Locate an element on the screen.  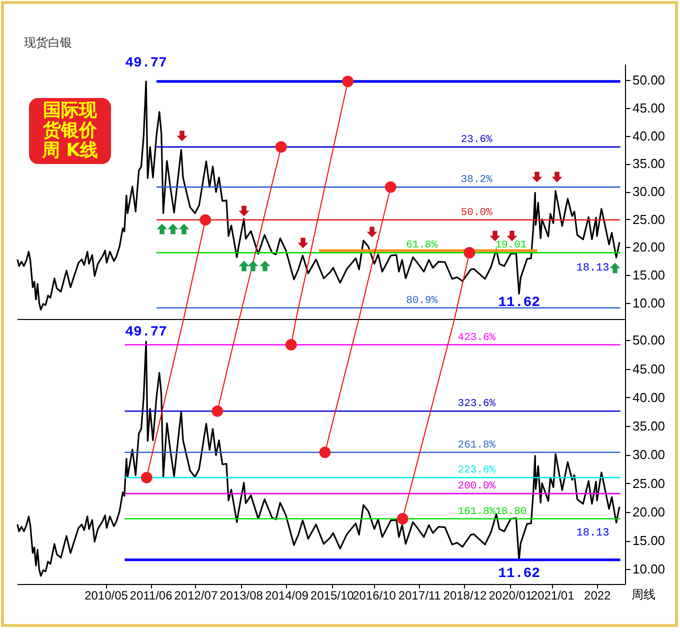
series-label: 23.6% is located at coordinates (477, 140).